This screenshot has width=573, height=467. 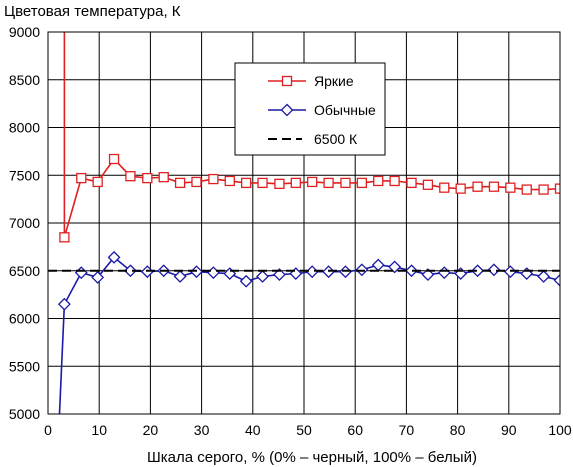 What do you see at coordinates (24, 32) in the screenshot?
I see `y-tick-label: 9000` at bounding box center [24, 32].